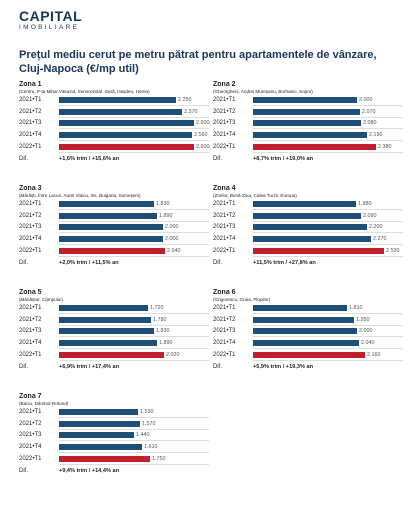 This screenshot has height=507, width=416. What do you see at coordinates (114, 332) in the screenshot?
I see `bar-row: 2021•T3 1.830` at bounding box center [114, 332].